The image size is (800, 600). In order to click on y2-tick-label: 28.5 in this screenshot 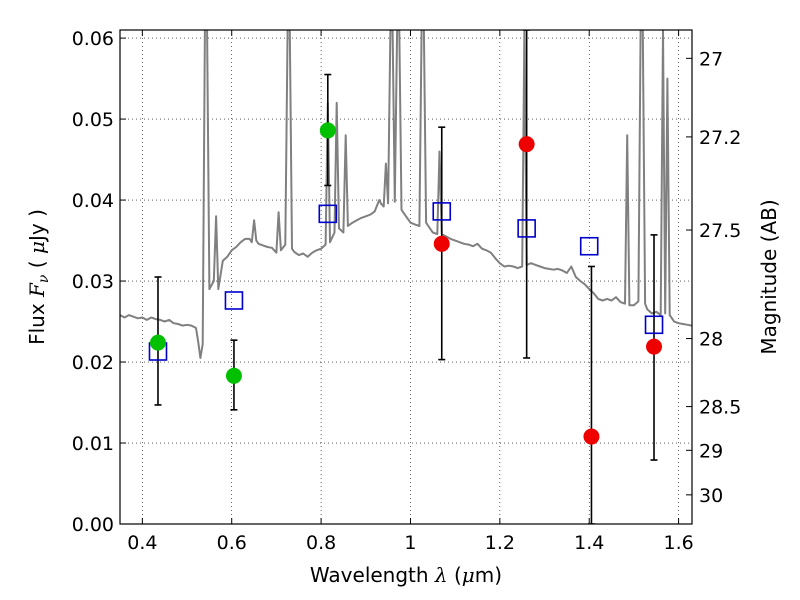, I will do `click(720, 408)`.